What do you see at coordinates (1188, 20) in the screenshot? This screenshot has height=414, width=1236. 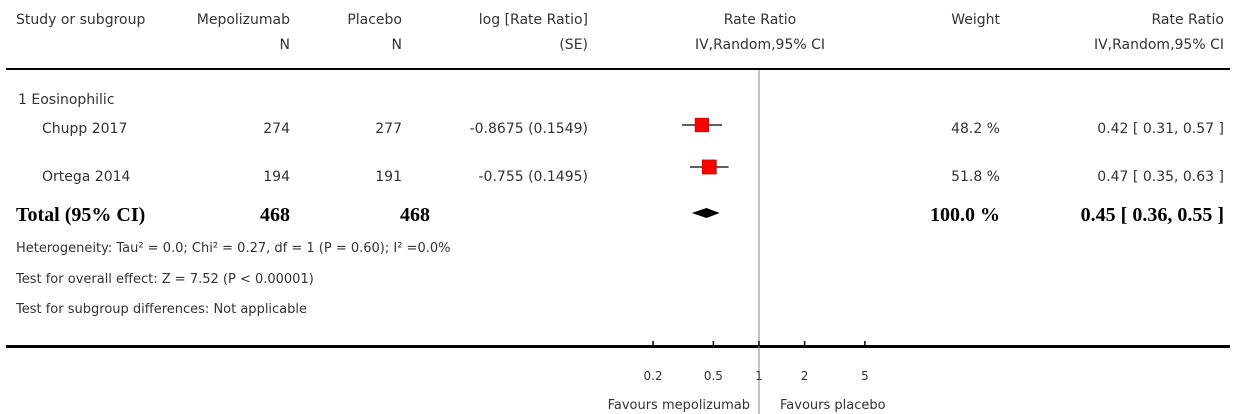 I see `header-rate-ratio: Rate Ratio` at bounding box center [1188, 20].